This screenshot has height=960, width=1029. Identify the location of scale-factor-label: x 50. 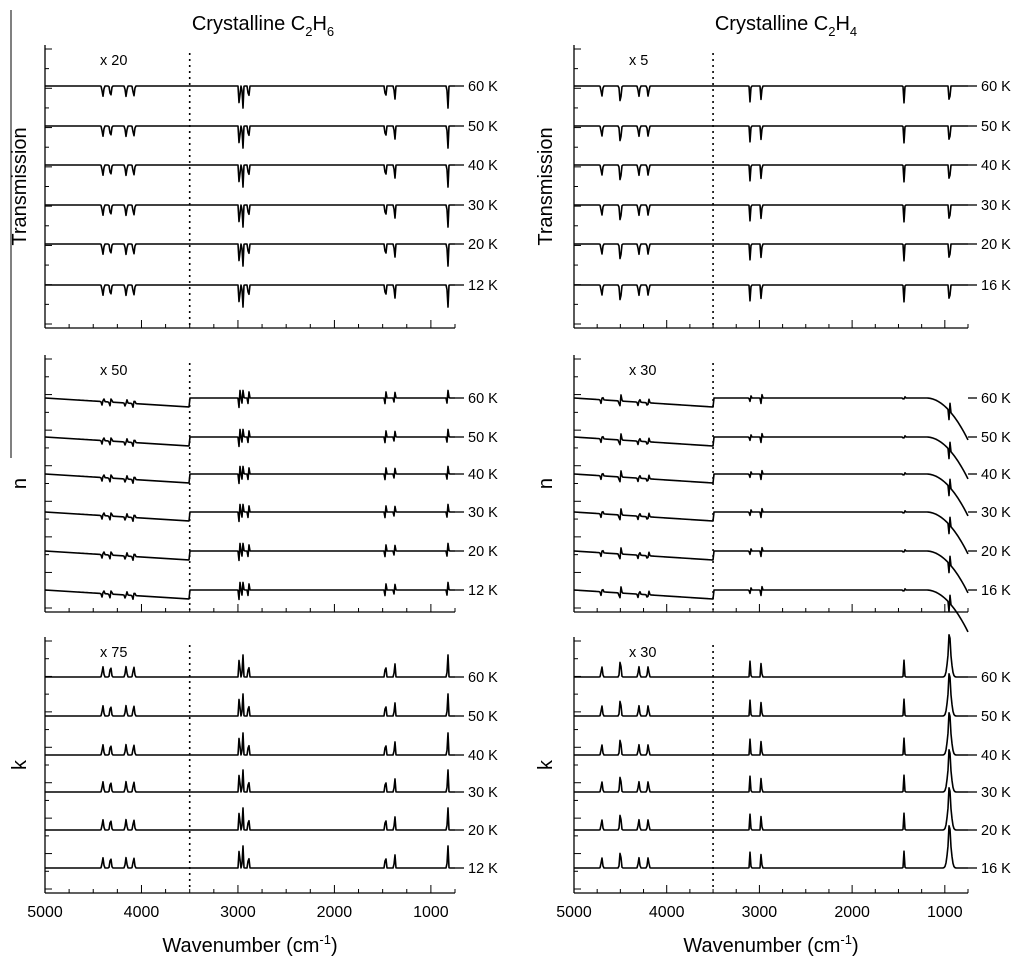
(113, 371).